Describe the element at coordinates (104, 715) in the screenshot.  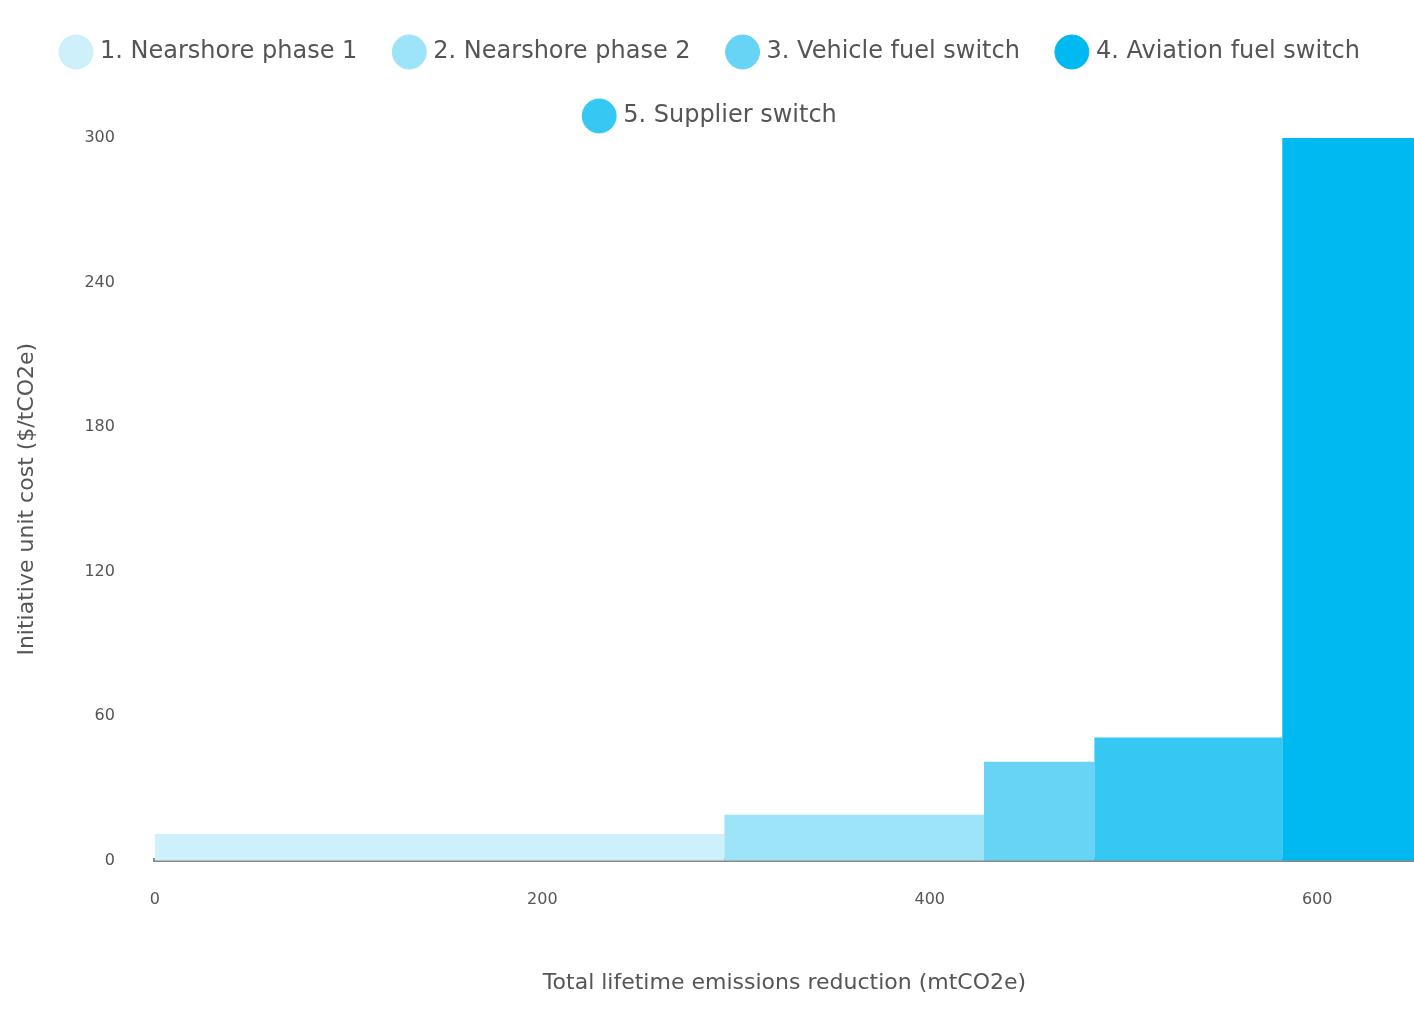
I see `y-tick-label: 60` at that location.